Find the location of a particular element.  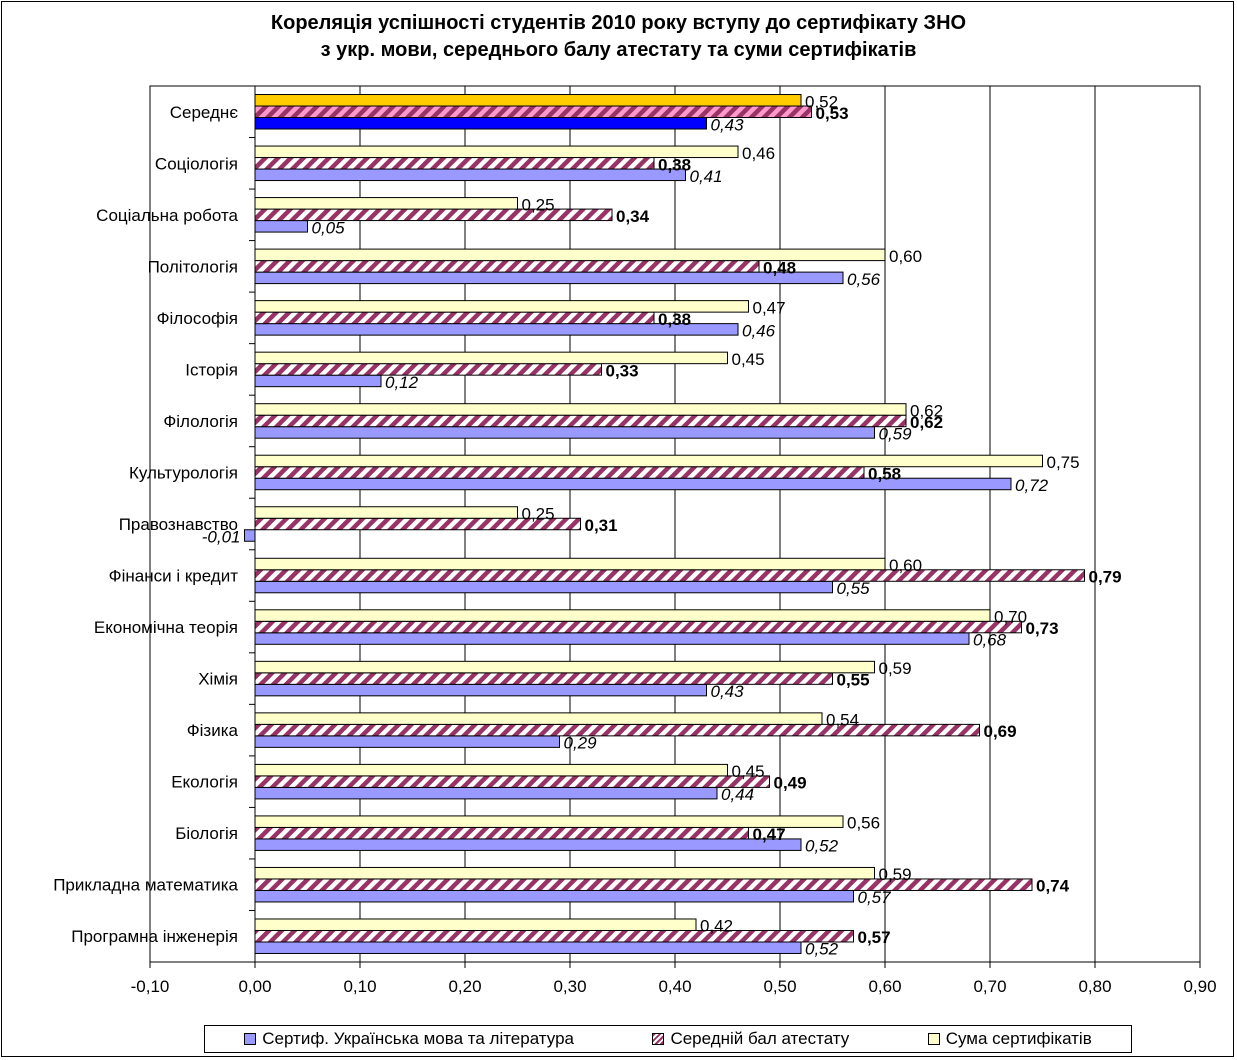

data-label: 0,57 is located at coordinates (874, 937).